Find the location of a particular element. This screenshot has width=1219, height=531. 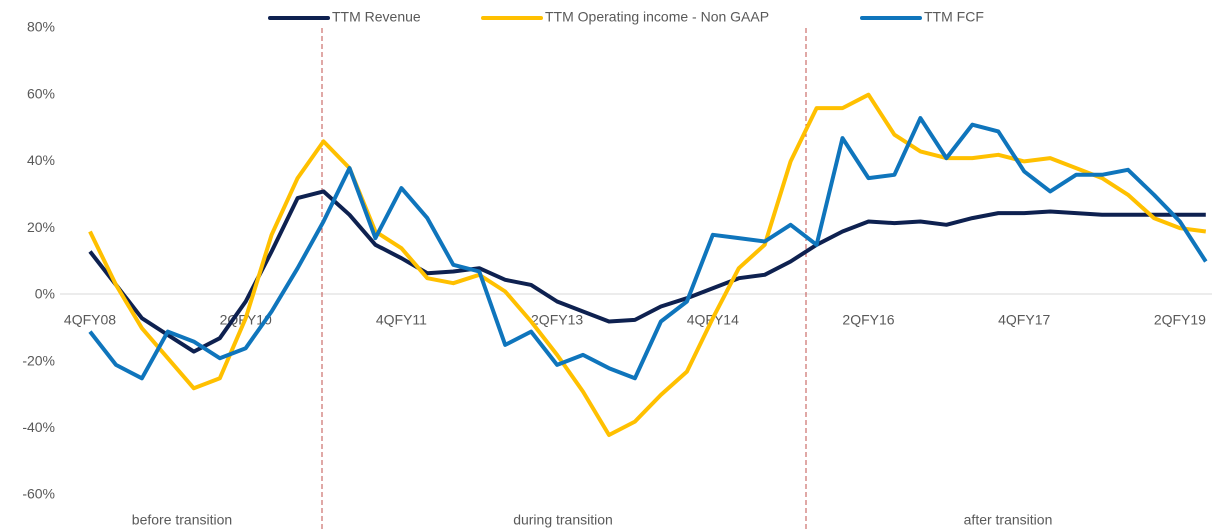

y-tick-label: 40% is located at coordinates (41, 160).